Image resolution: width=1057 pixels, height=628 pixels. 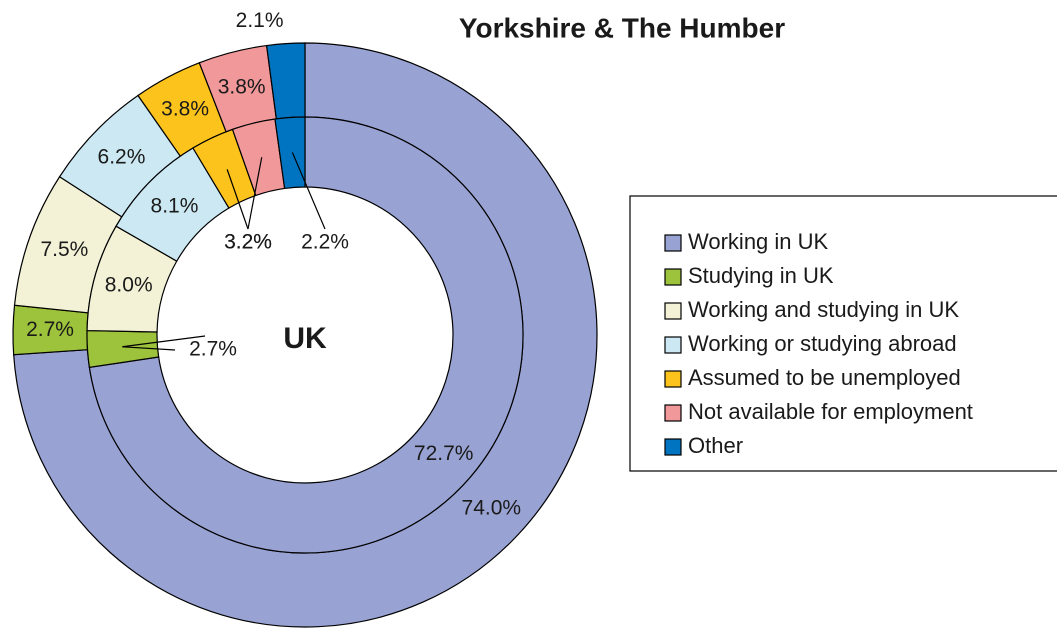 I want to click on data-label: 7.5%, so click(x=64, y=249).